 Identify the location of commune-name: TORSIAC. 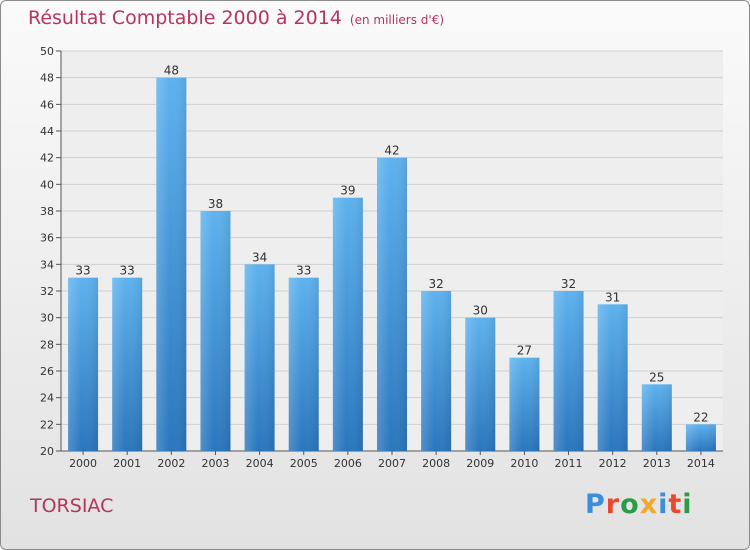
(72, 506).